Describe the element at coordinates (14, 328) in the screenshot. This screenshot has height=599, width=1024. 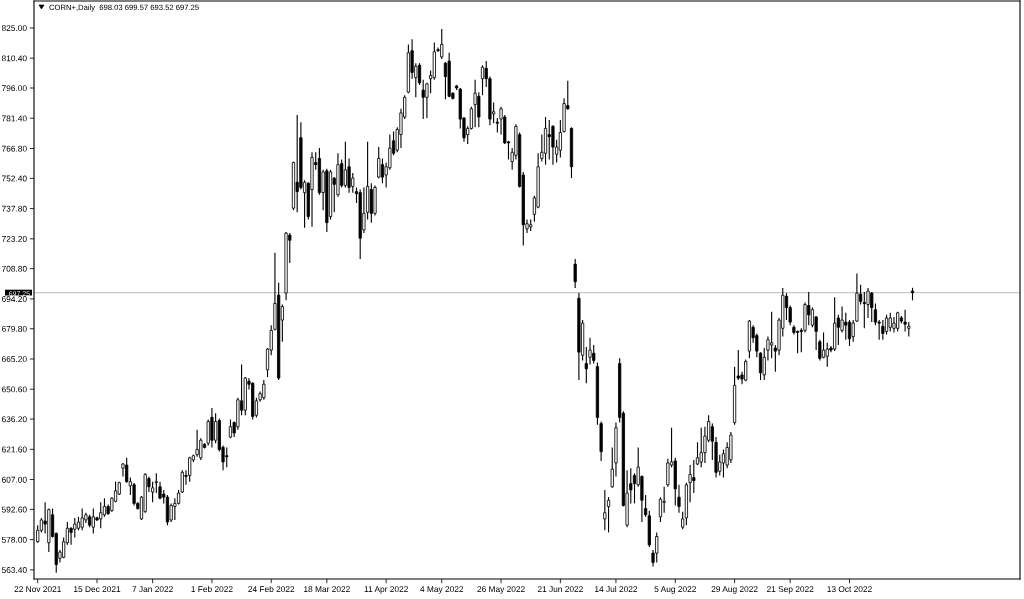
I see `y-tick-label: 679.80` at that location.